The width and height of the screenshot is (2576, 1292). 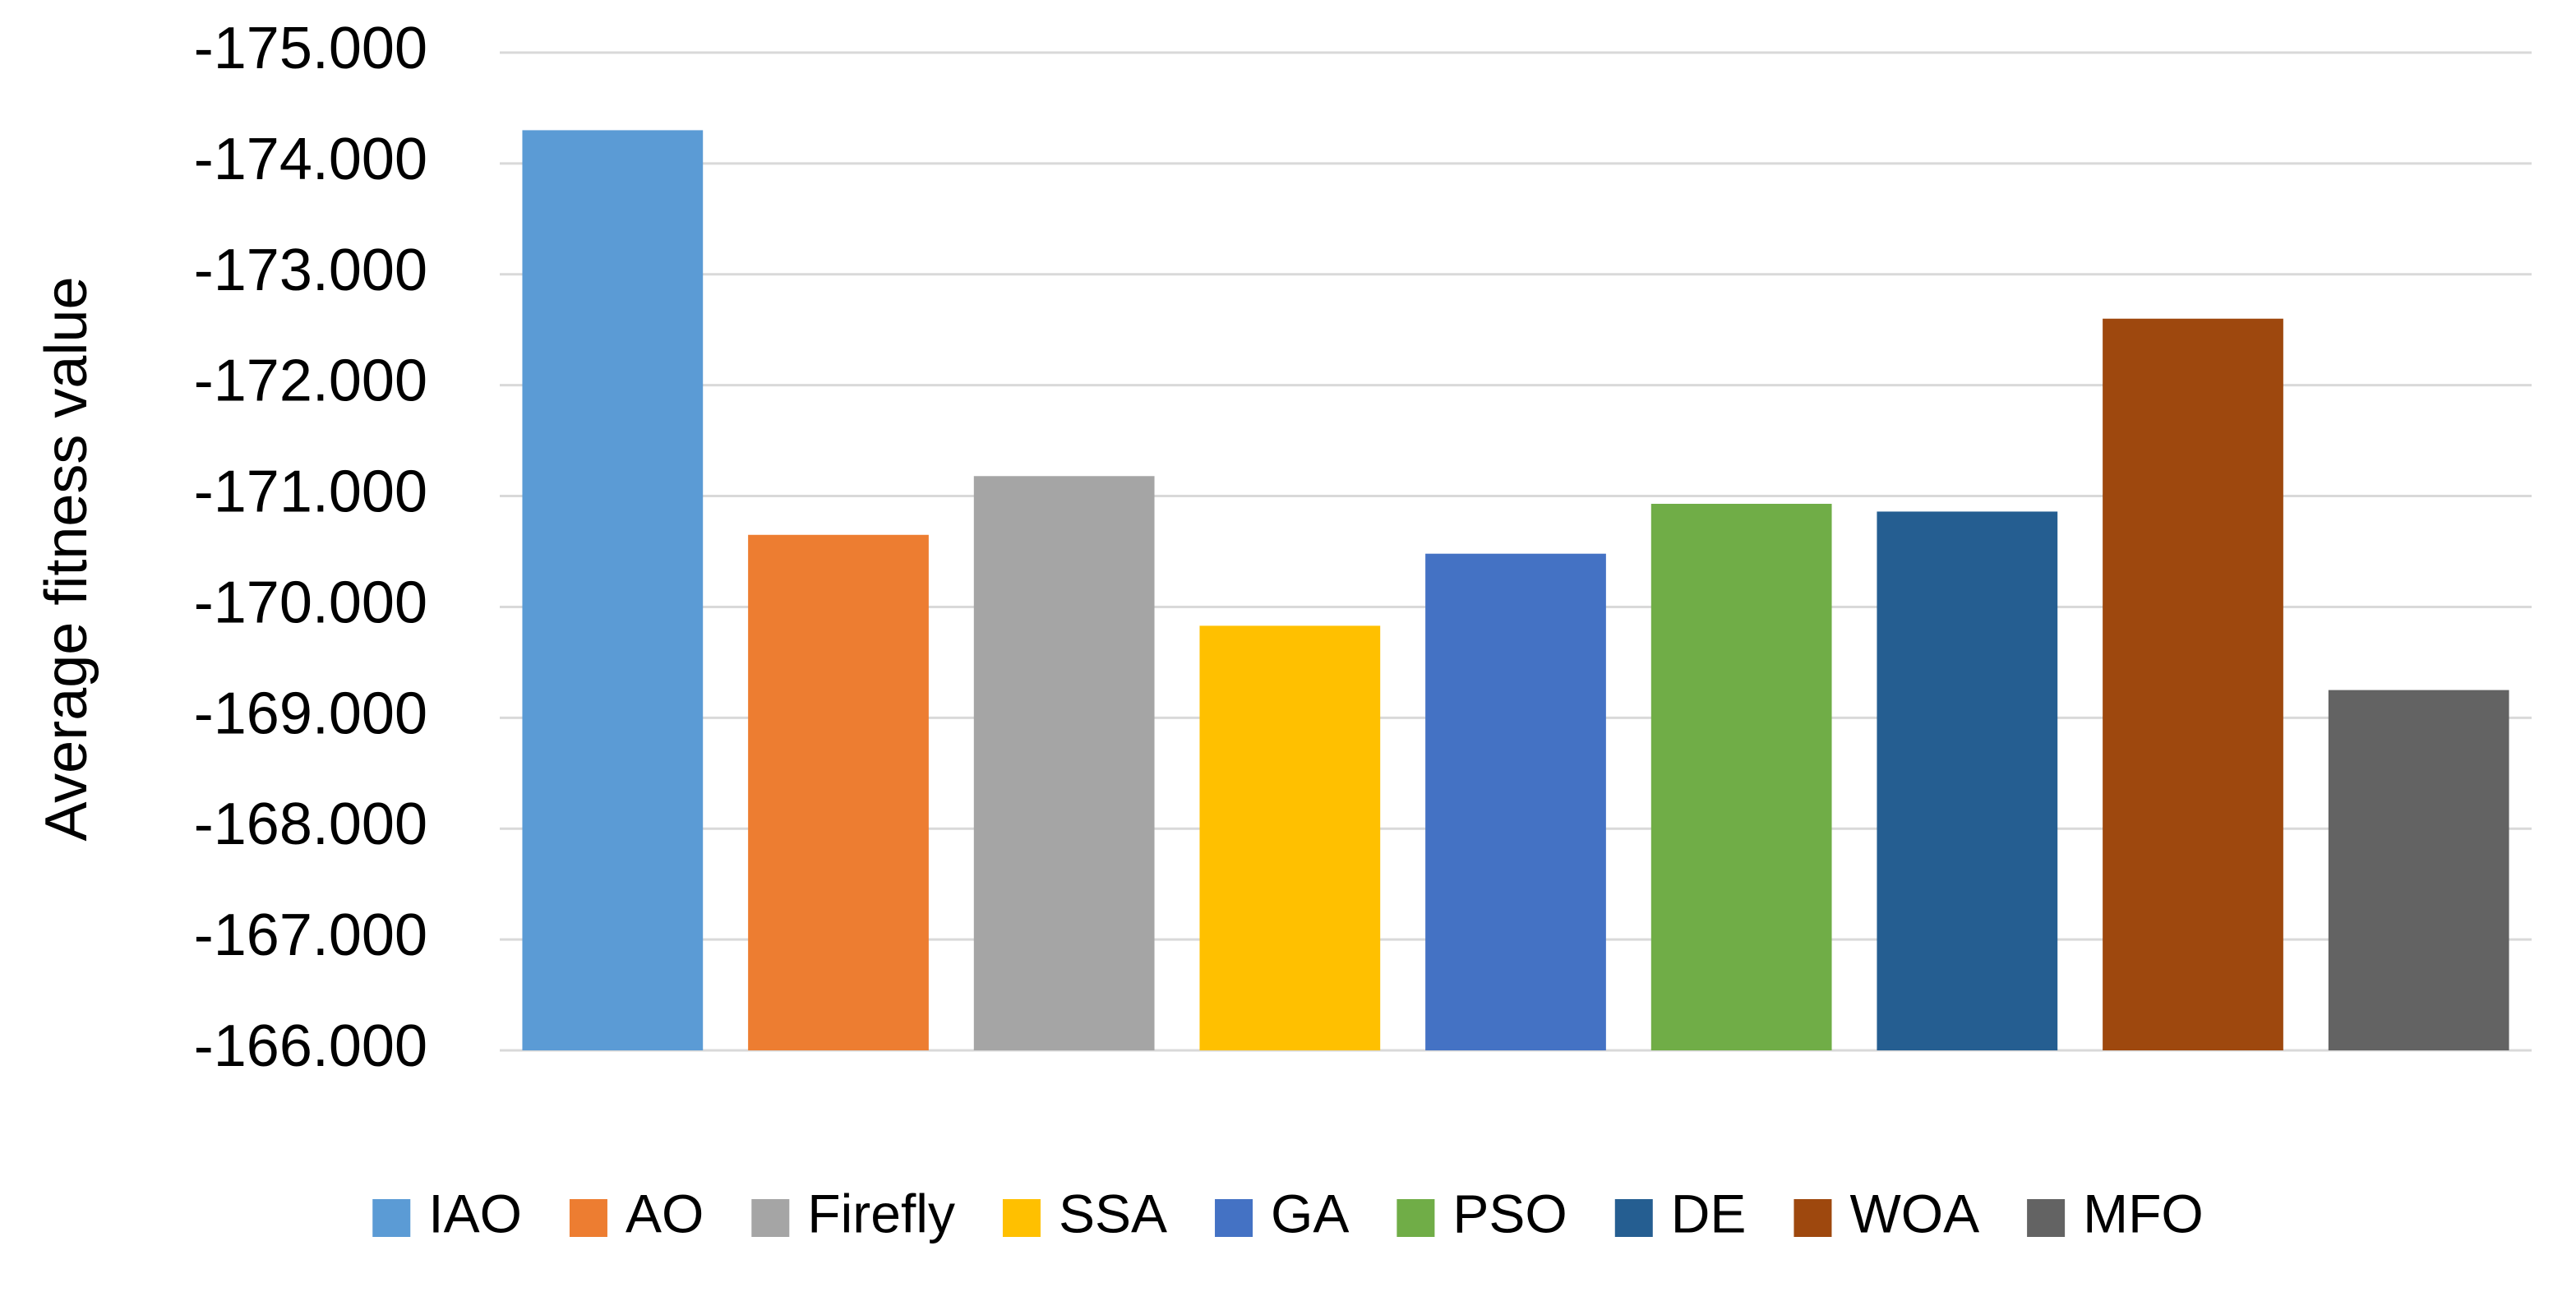 I want to click on bar-ssa, so click(x=1290, y=837).